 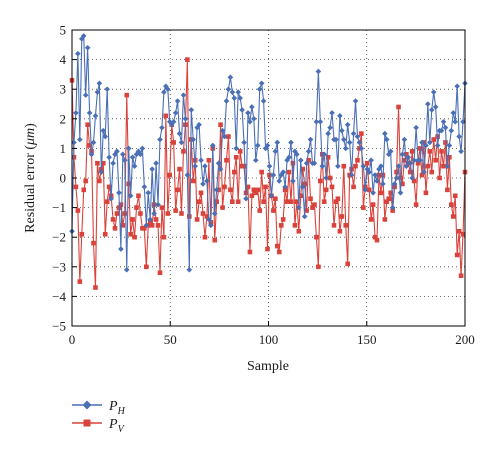 I want to click on legend-item-ph: PH, so click(x=99, y=408).